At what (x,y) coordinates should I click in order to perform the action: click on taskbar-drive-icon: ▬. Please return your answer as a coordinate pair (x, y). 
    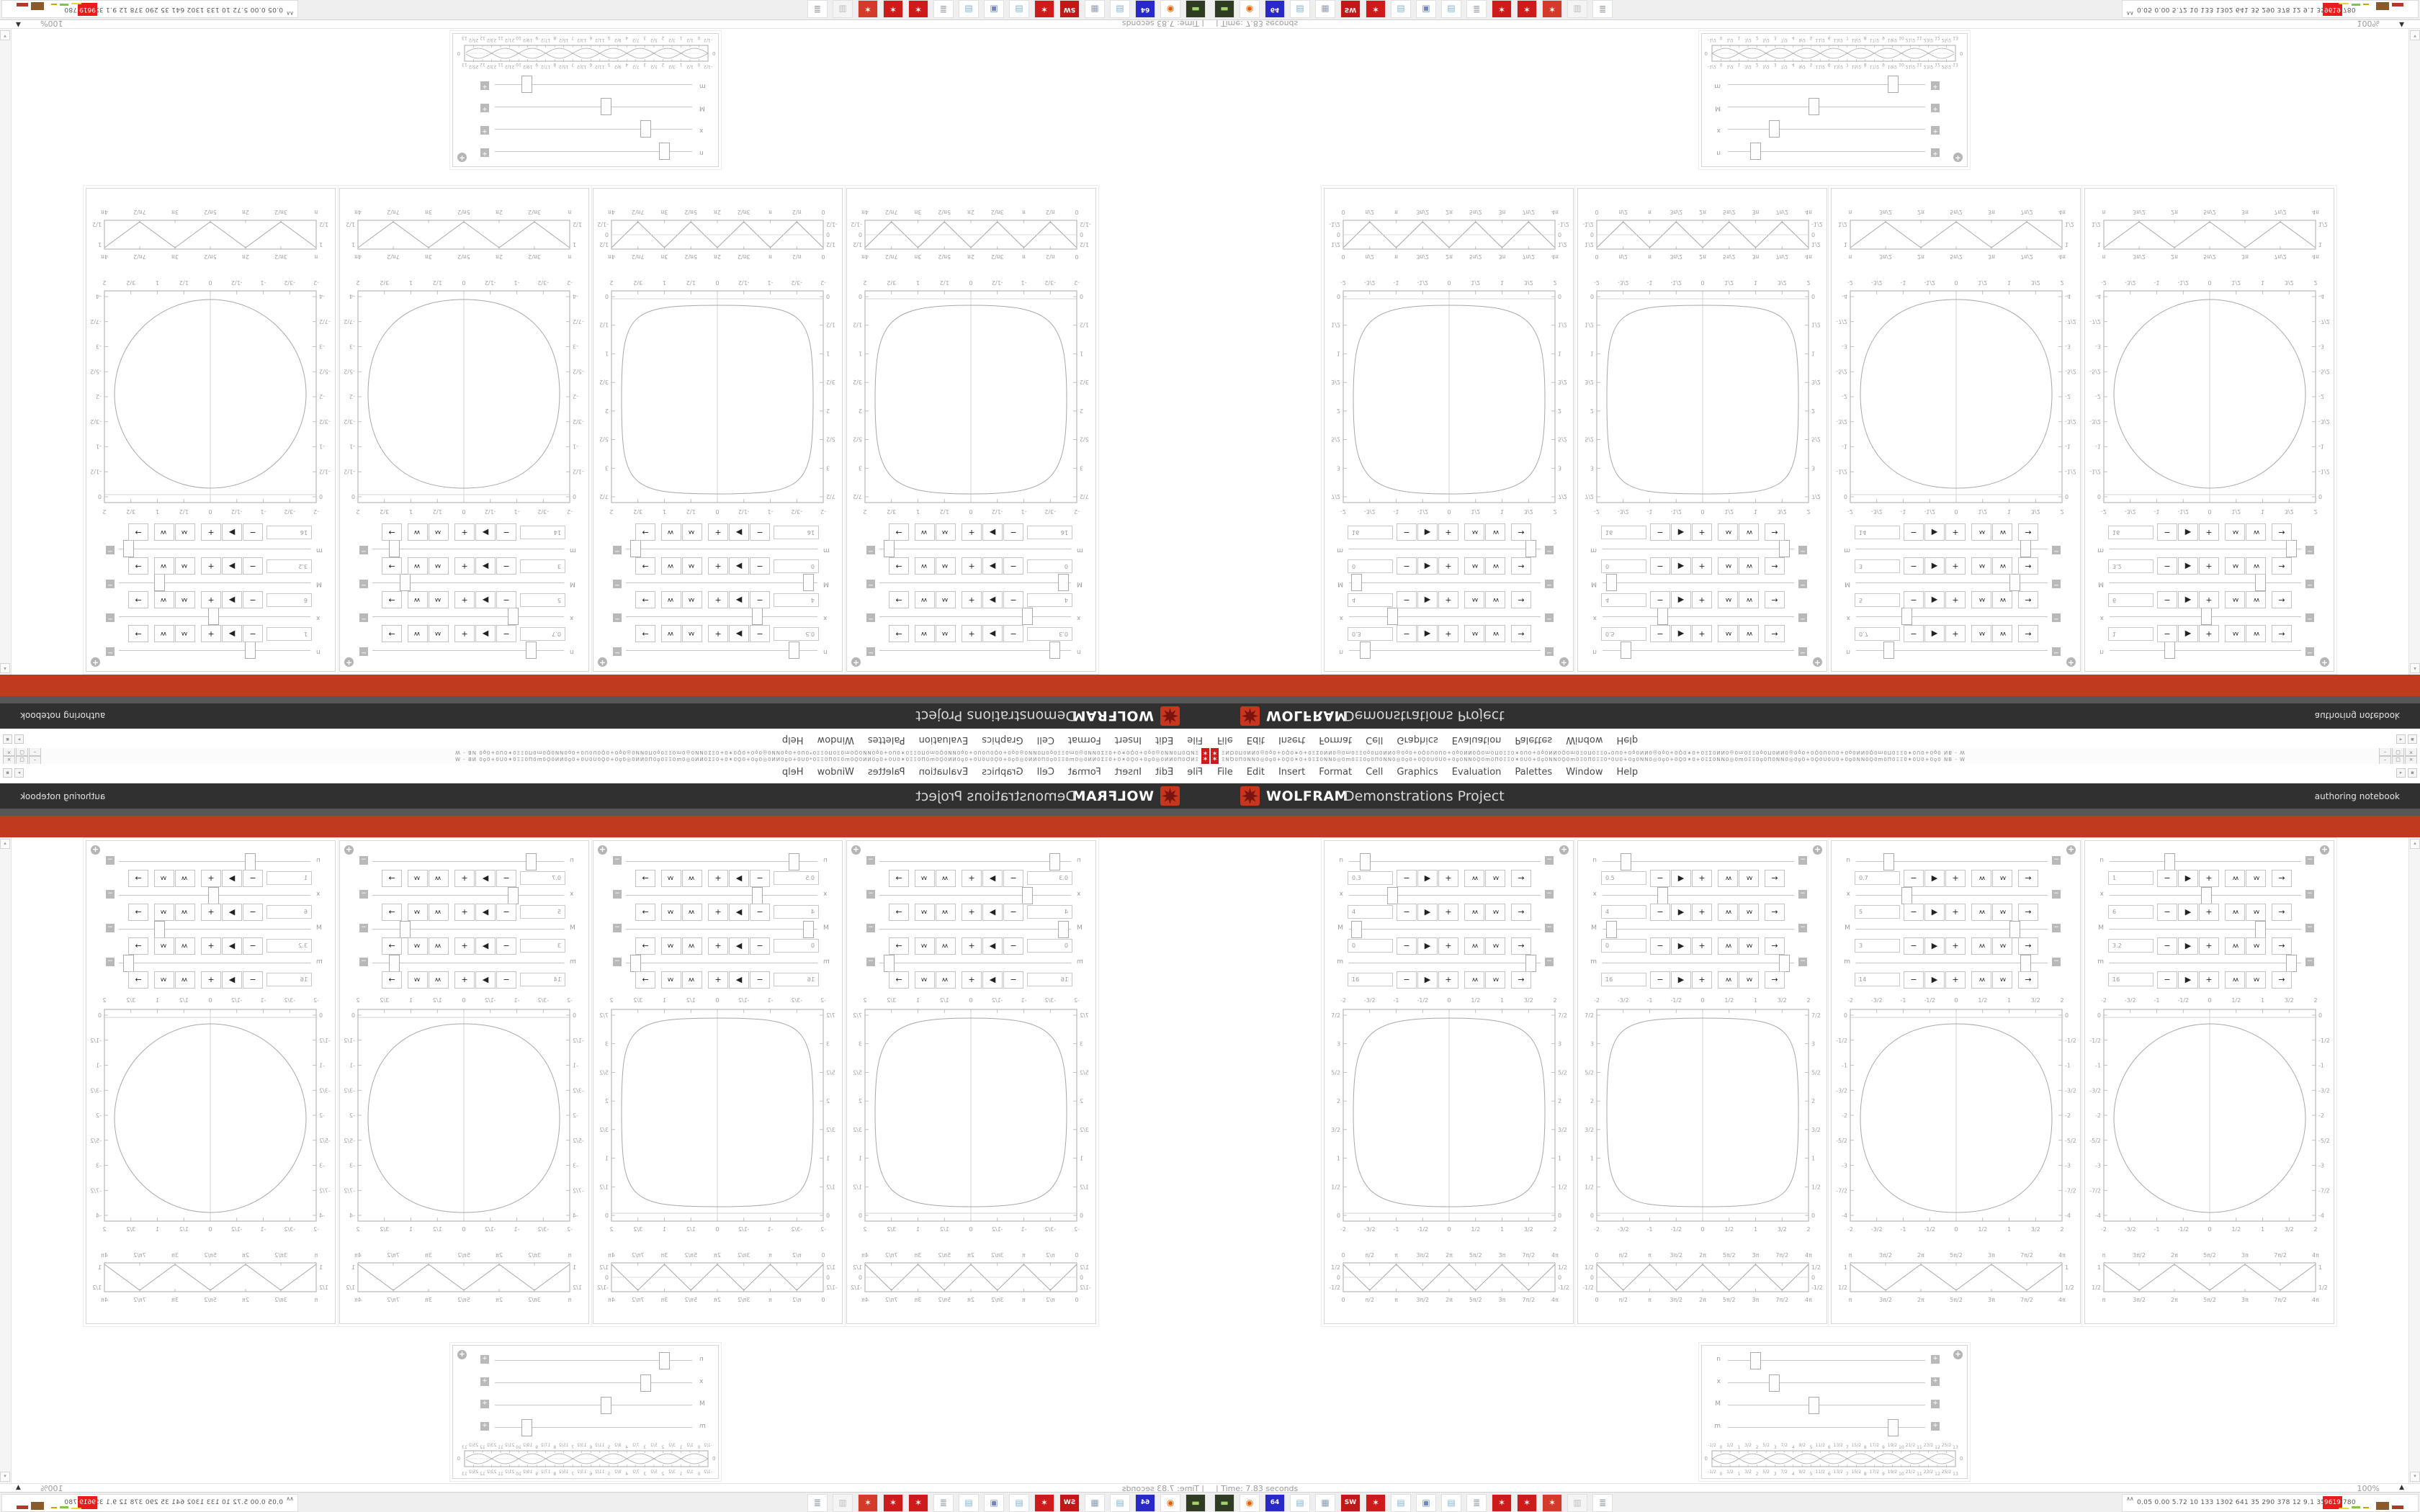
    Looking at the image, I should click on (1196, 1503).